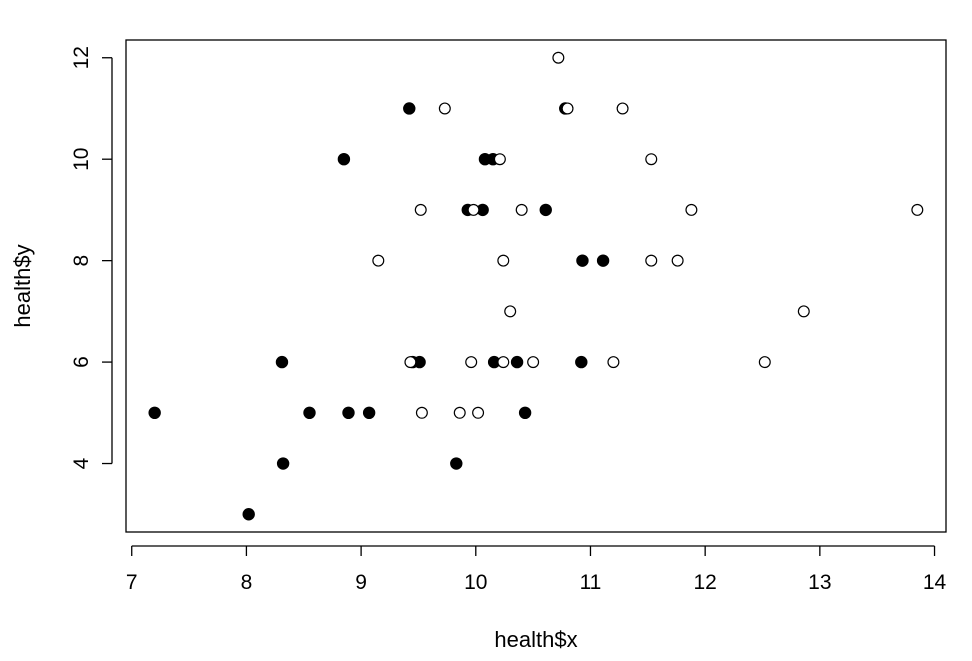 Image resolution: width=972 pixels, height=661 pixels. What do you see at coordinates (591, 582) in the screenshot?
I see `x-tick-label: 11` at bounding box center [591, 582].